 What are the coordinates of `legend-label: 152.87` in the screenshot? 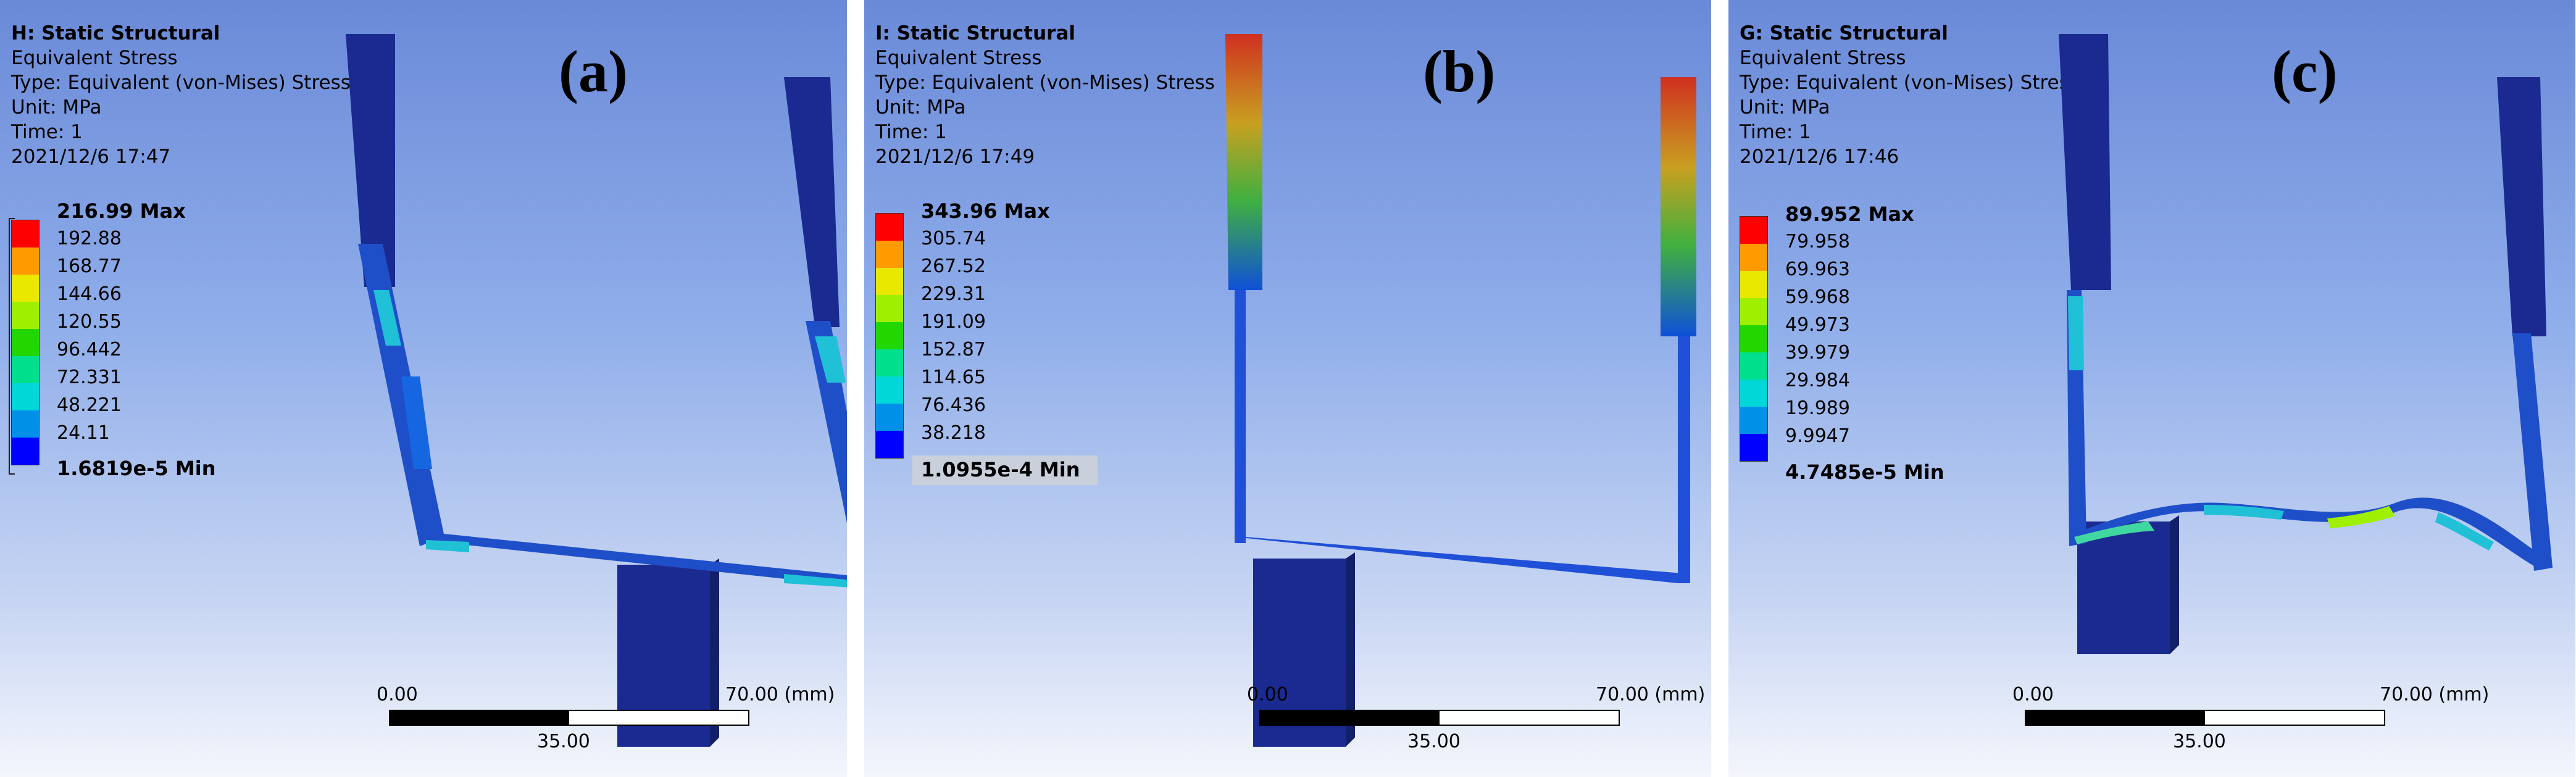 It's located at (953, 349).